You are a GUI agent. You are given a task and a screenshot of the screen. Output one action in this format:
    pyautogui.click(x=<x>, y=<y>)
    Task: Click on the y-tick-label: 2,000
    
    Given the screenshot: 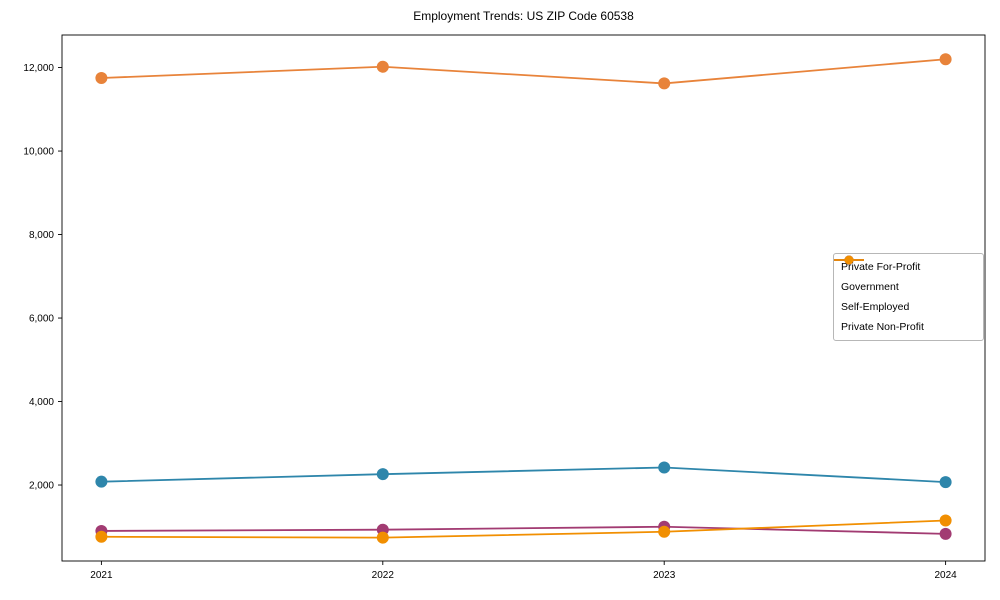 What is the action you would take?
    pyautogui.click(x=41, y=486)
    